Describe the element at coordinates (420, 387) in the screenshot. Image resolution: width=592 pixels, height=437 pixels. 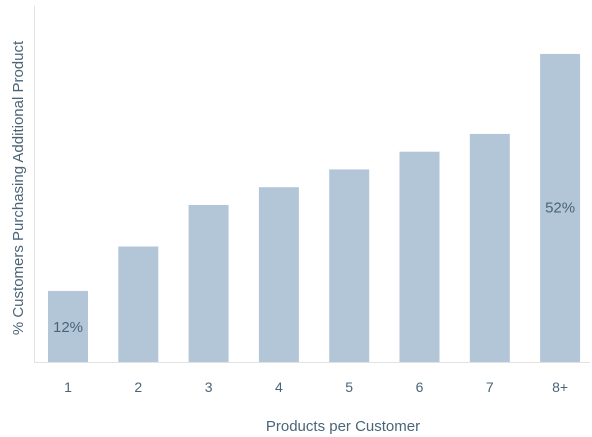
I see `x-tick-label: 6` at that location.